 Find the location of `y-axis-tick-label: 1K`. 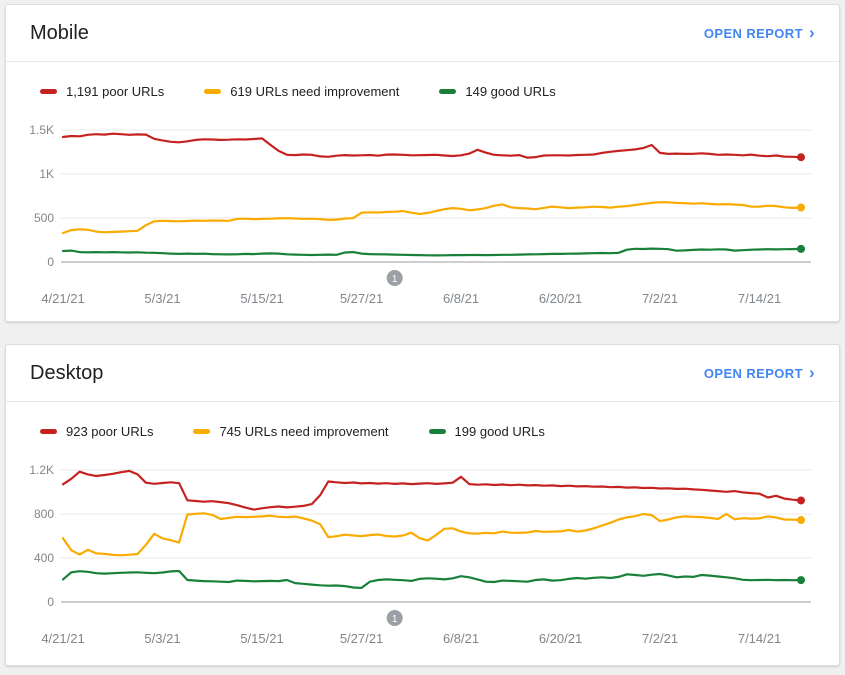

y-axis-tick-label: 1K is located at coordinates (46, 174).